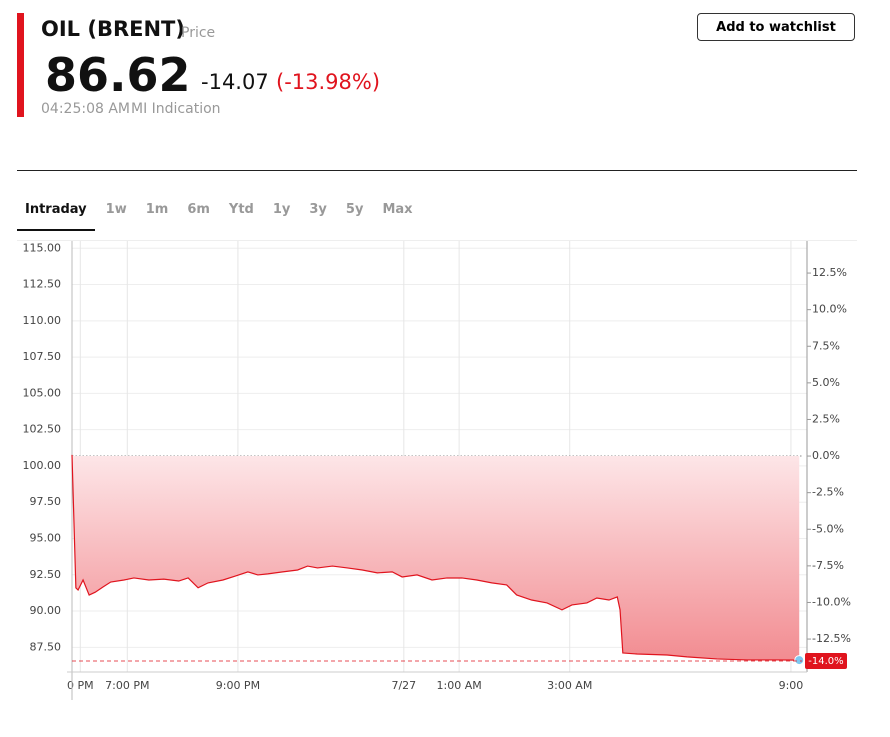 The width and height of the screenshot is (890, 737). Describe the element at coordinates (238, 685) in the screenshot. I see `x-tick-label: 9:00 PM` at that location.